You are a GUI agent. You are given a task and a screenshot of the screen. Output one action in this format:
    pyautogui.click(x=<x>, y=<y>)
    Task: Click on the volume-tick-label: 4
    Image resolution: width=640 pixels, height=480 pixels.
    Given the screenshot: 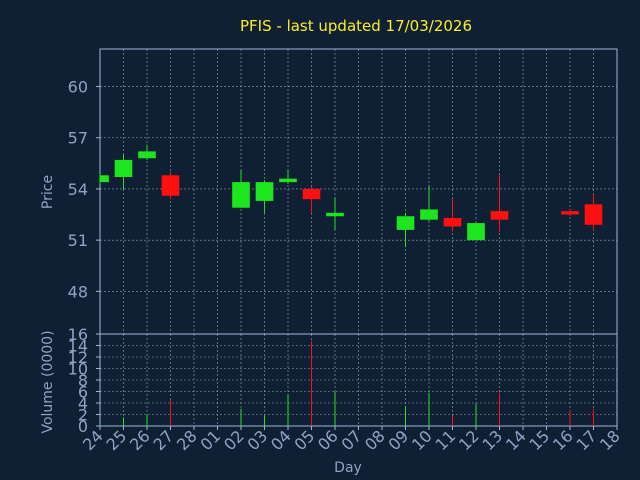 What is the action you would take?
    pyautogui.click(x=83, y=403)
    